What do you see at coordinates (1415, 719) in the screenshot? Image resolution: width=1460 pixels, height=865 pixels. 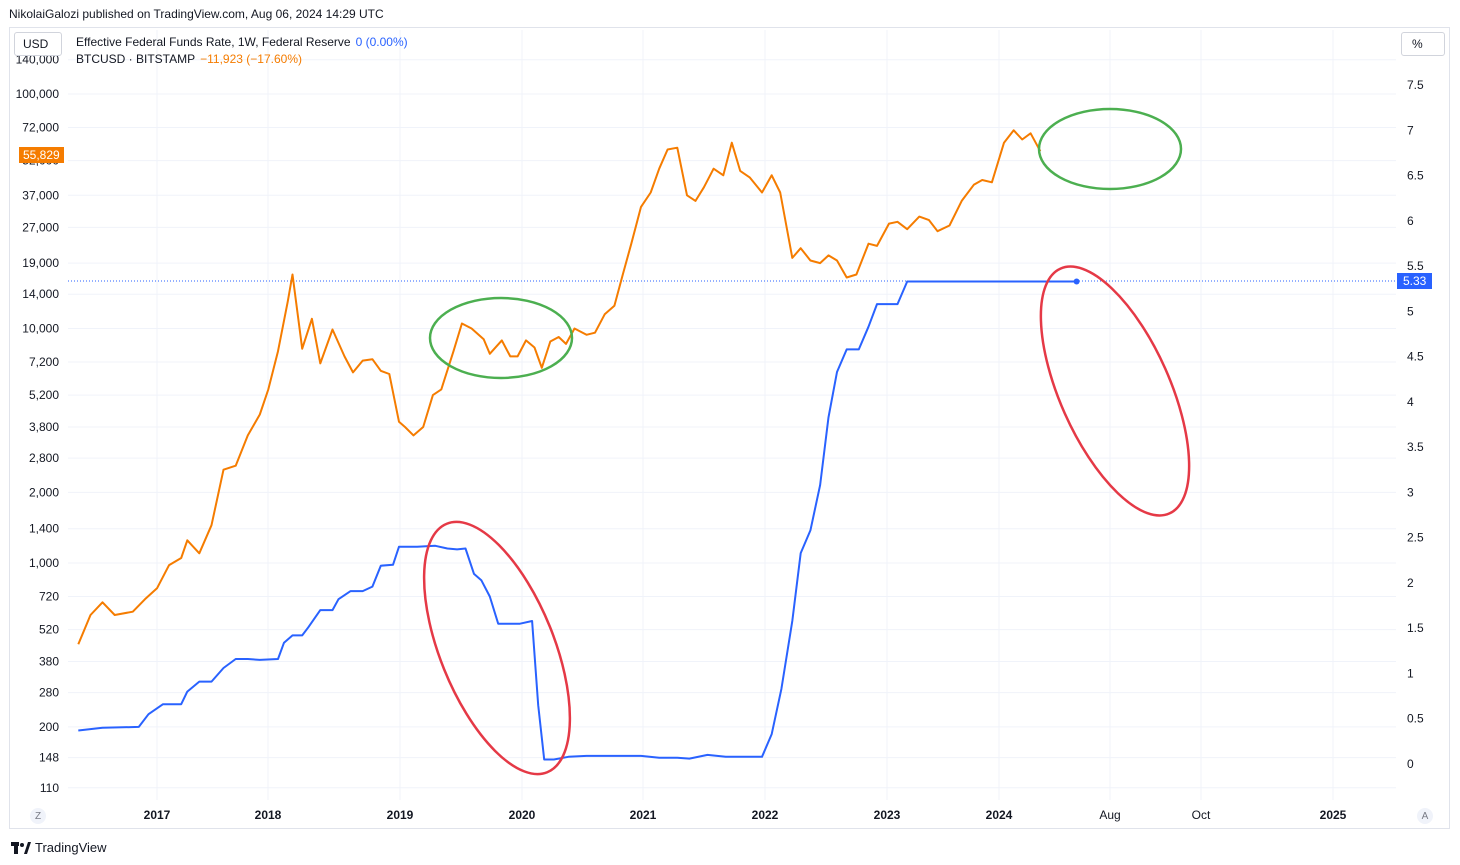 I see `right-axis-tick: 0.5` at bounding box center [1415, 719].